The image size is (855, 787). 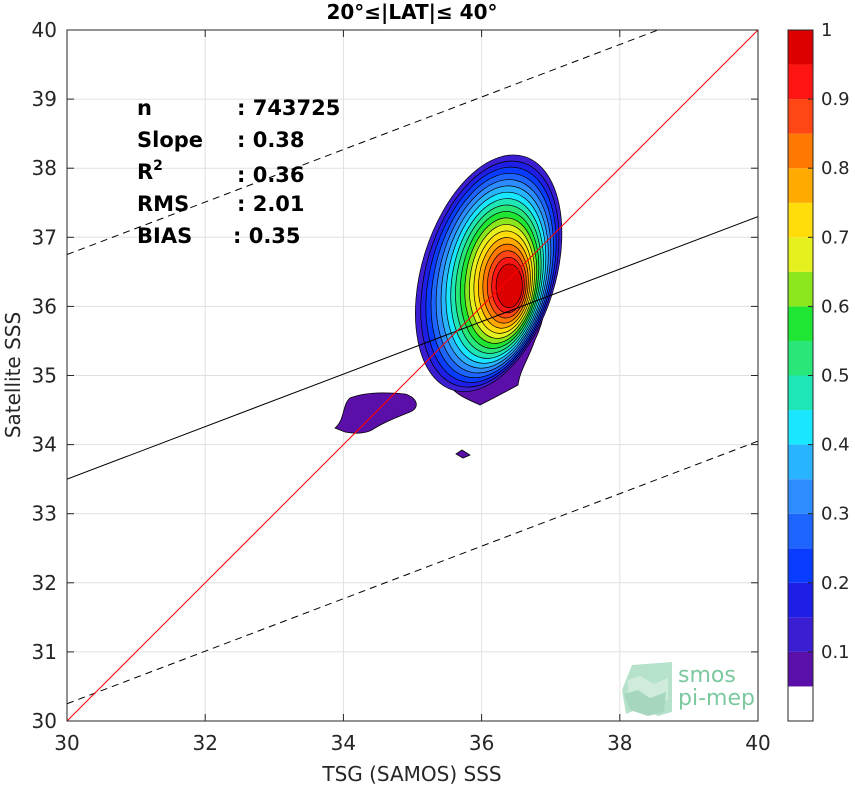 I want to click on x-tick-label: 38, so click(x=619, y=743).